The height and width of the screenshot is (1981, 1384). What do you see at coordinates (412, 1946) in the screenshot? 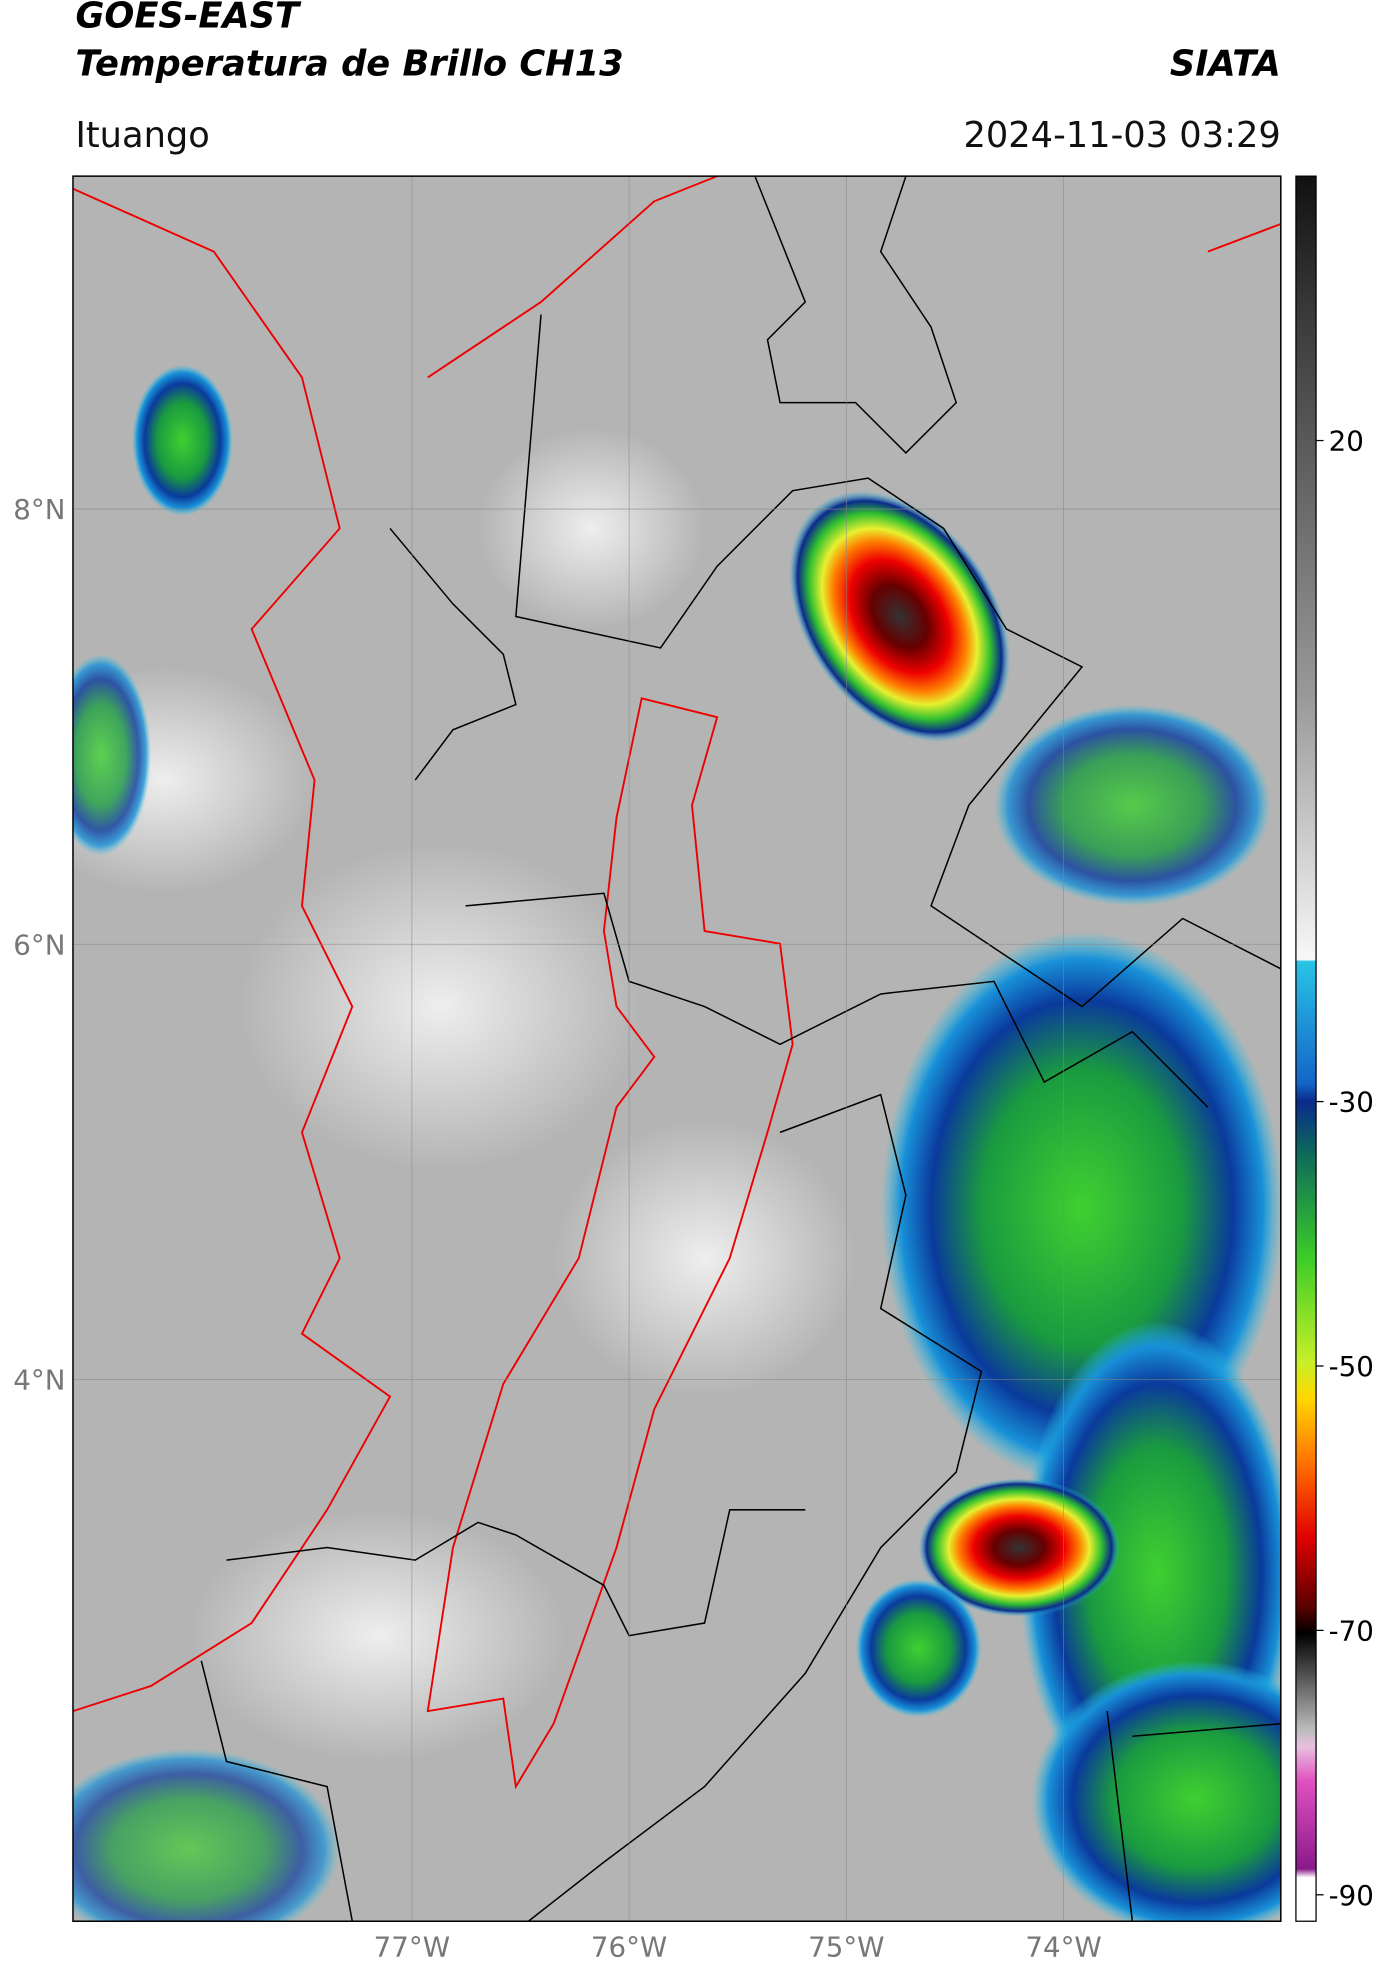
I see `lon-tick-label: 77°W` at bounding box center [412, 1946].